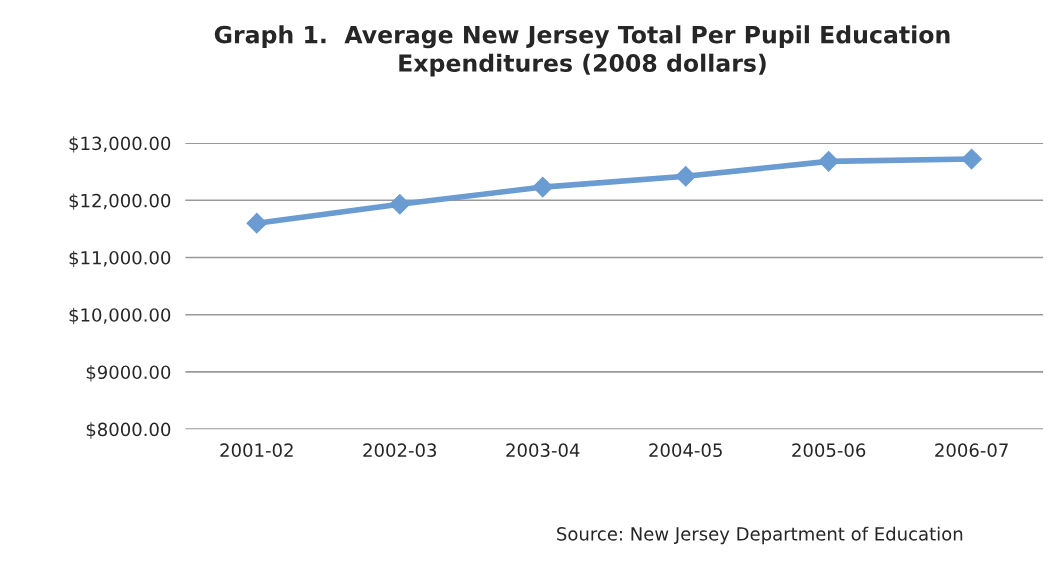  I want to click on x-tick-label: 2004-05, so click(685, 450).